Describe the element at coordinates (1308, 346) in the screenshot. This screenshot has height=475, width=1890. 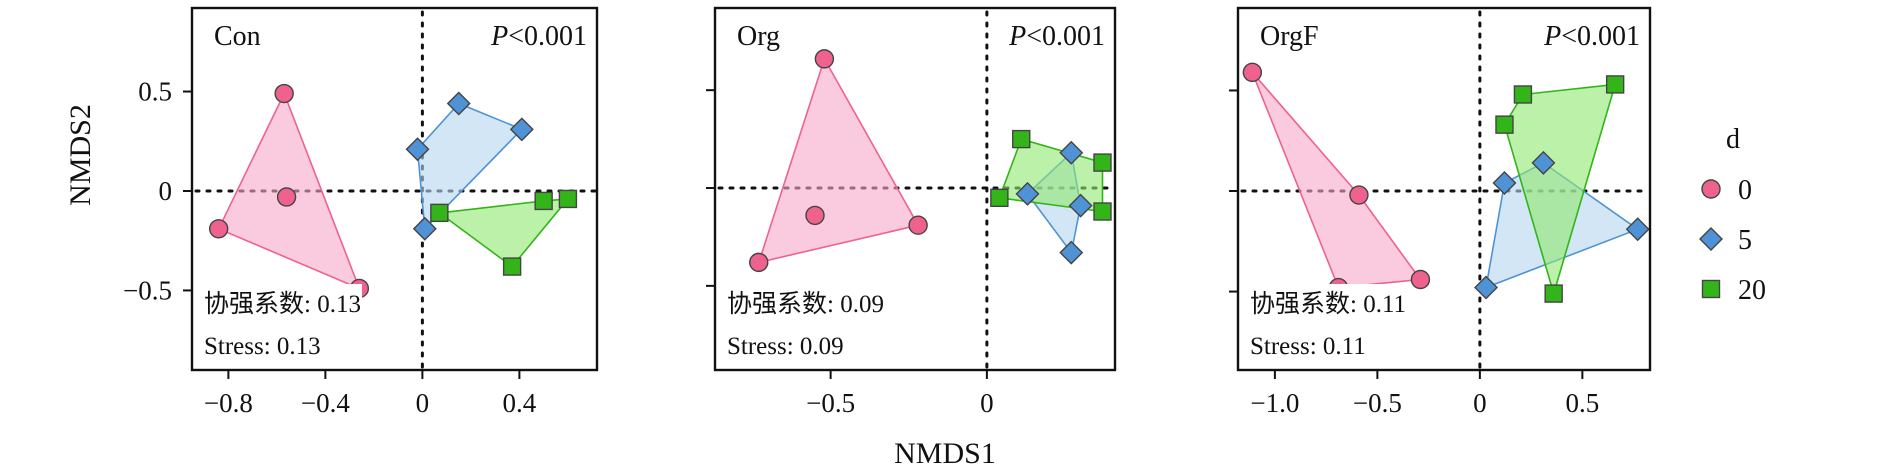
I see `stress-label: Stress: 0.11` at that location.